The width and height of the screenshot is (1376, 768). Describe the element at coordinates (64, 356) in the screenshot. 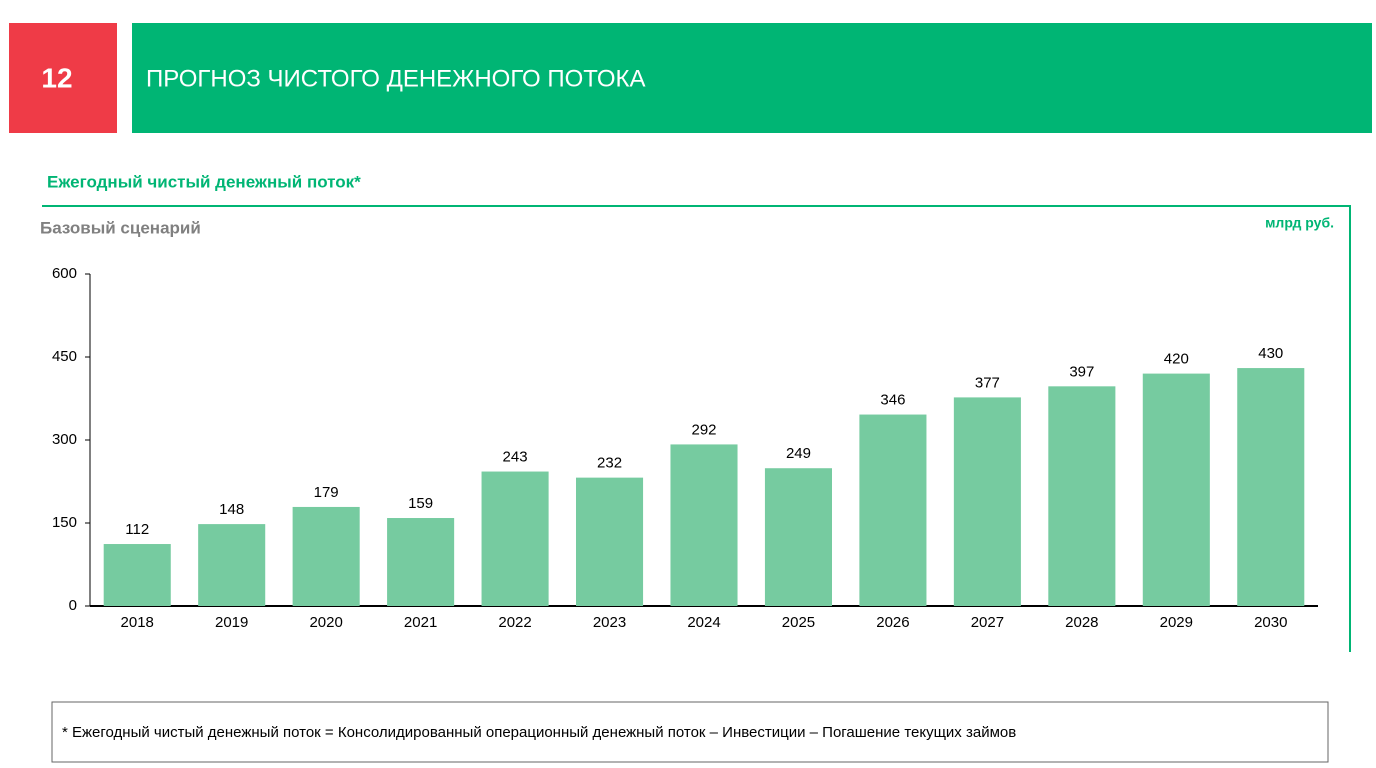

I see `y-tick-label: 450` at that location.